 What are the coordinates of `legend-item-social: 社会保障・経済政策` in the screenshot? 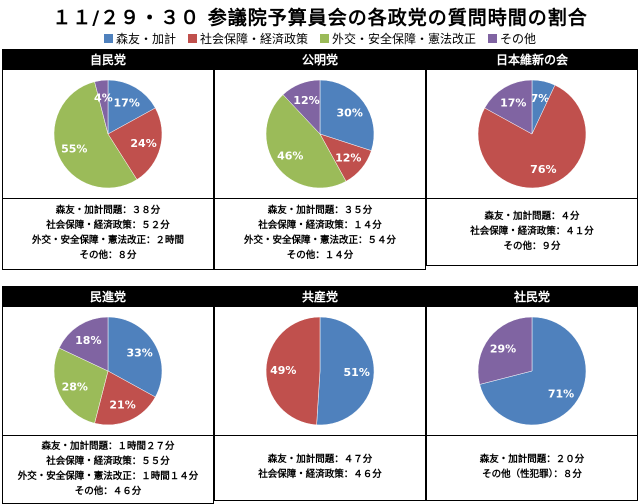 It's located at (247, 38).